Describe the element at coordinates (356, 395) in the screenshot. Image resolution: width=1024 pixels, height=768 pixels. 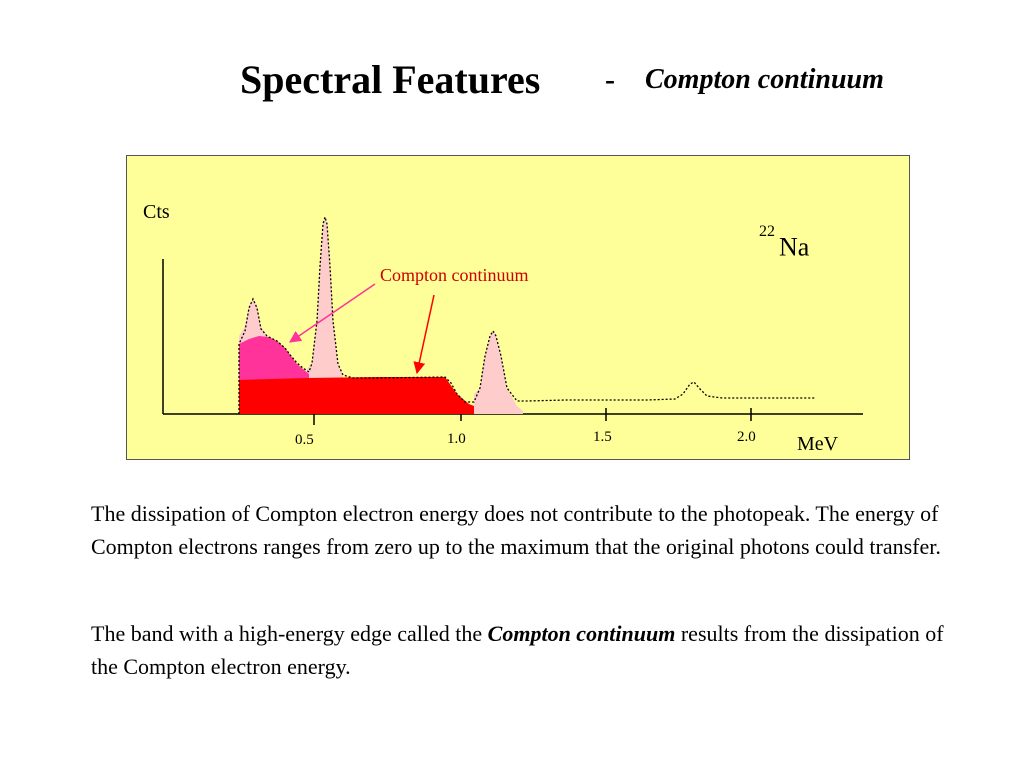
I see `compton-continuum-fill` at that location.